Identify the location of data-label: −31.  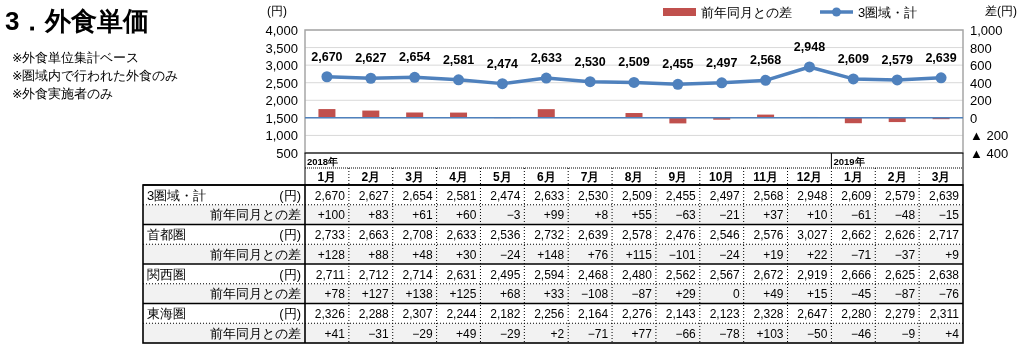
(379, 333).